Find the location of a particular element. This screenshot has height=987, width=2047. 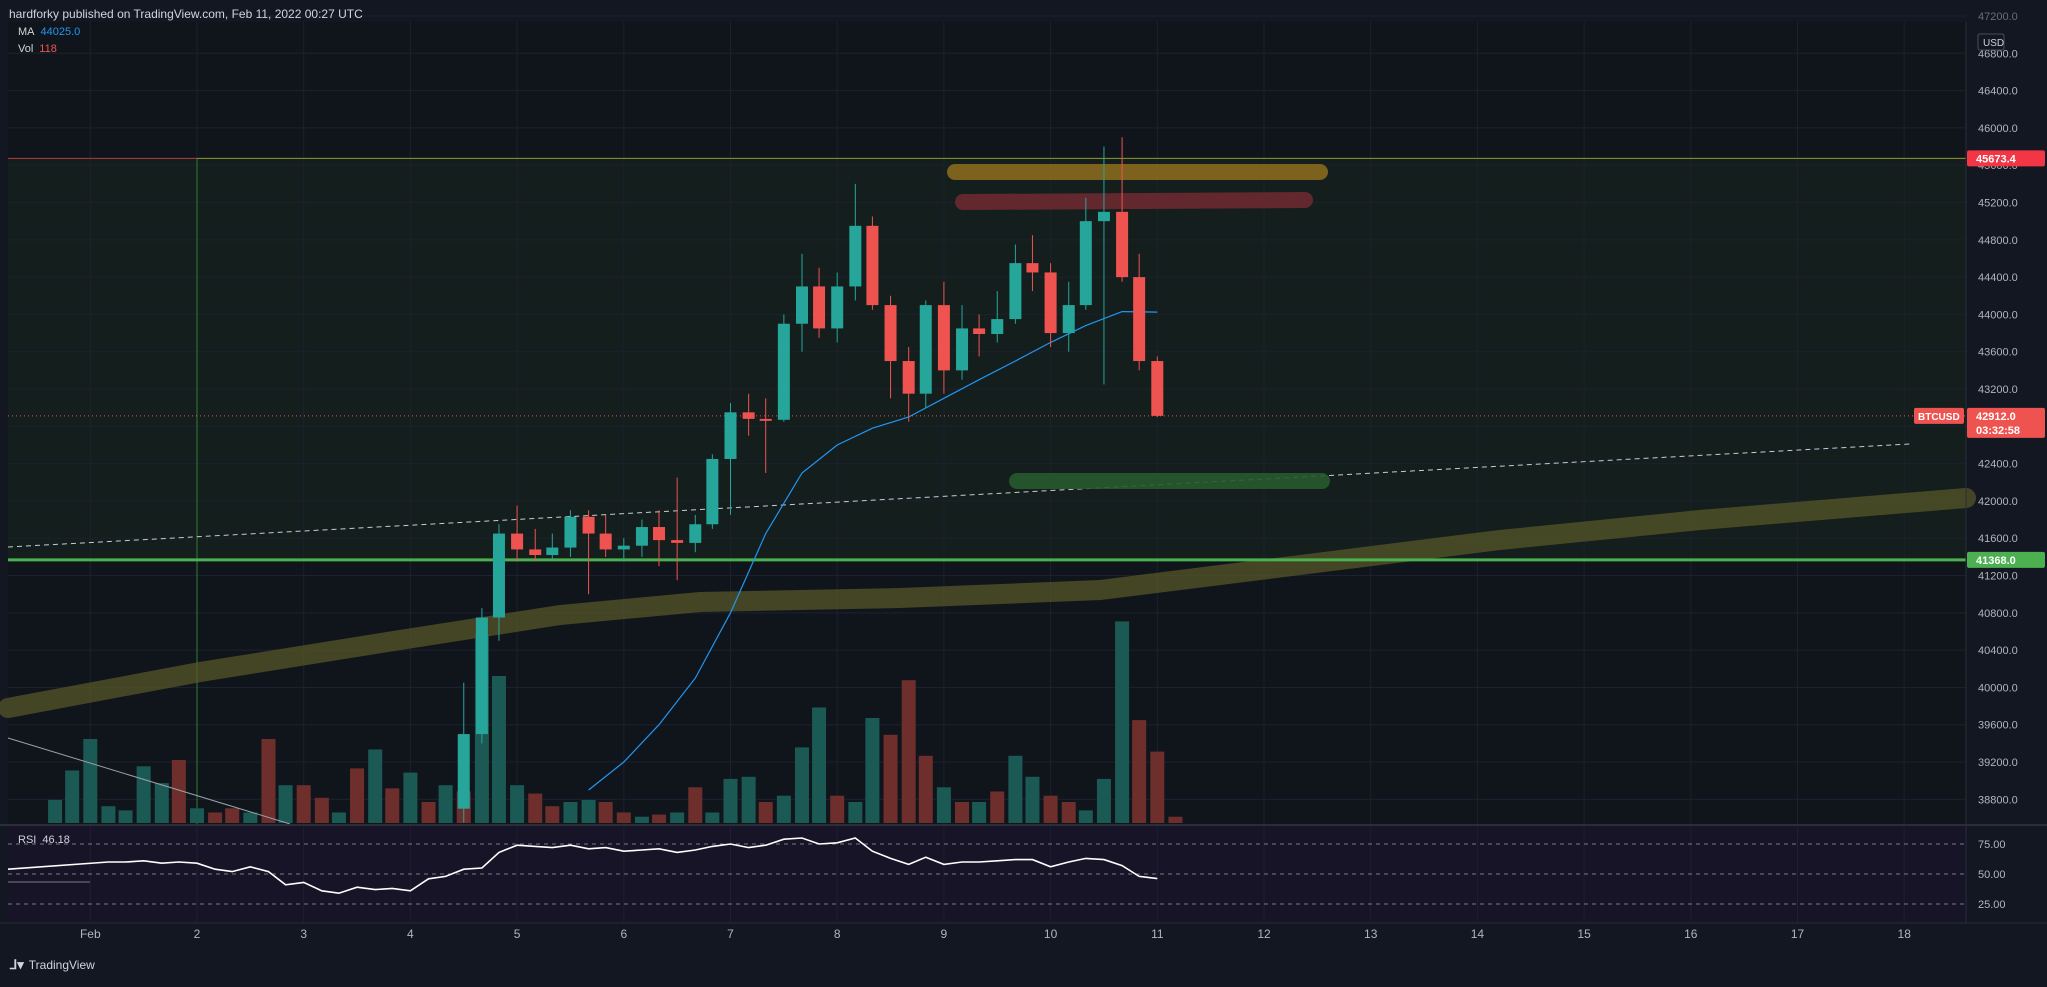

trendline-drawing is located at coordinates (149, 781).